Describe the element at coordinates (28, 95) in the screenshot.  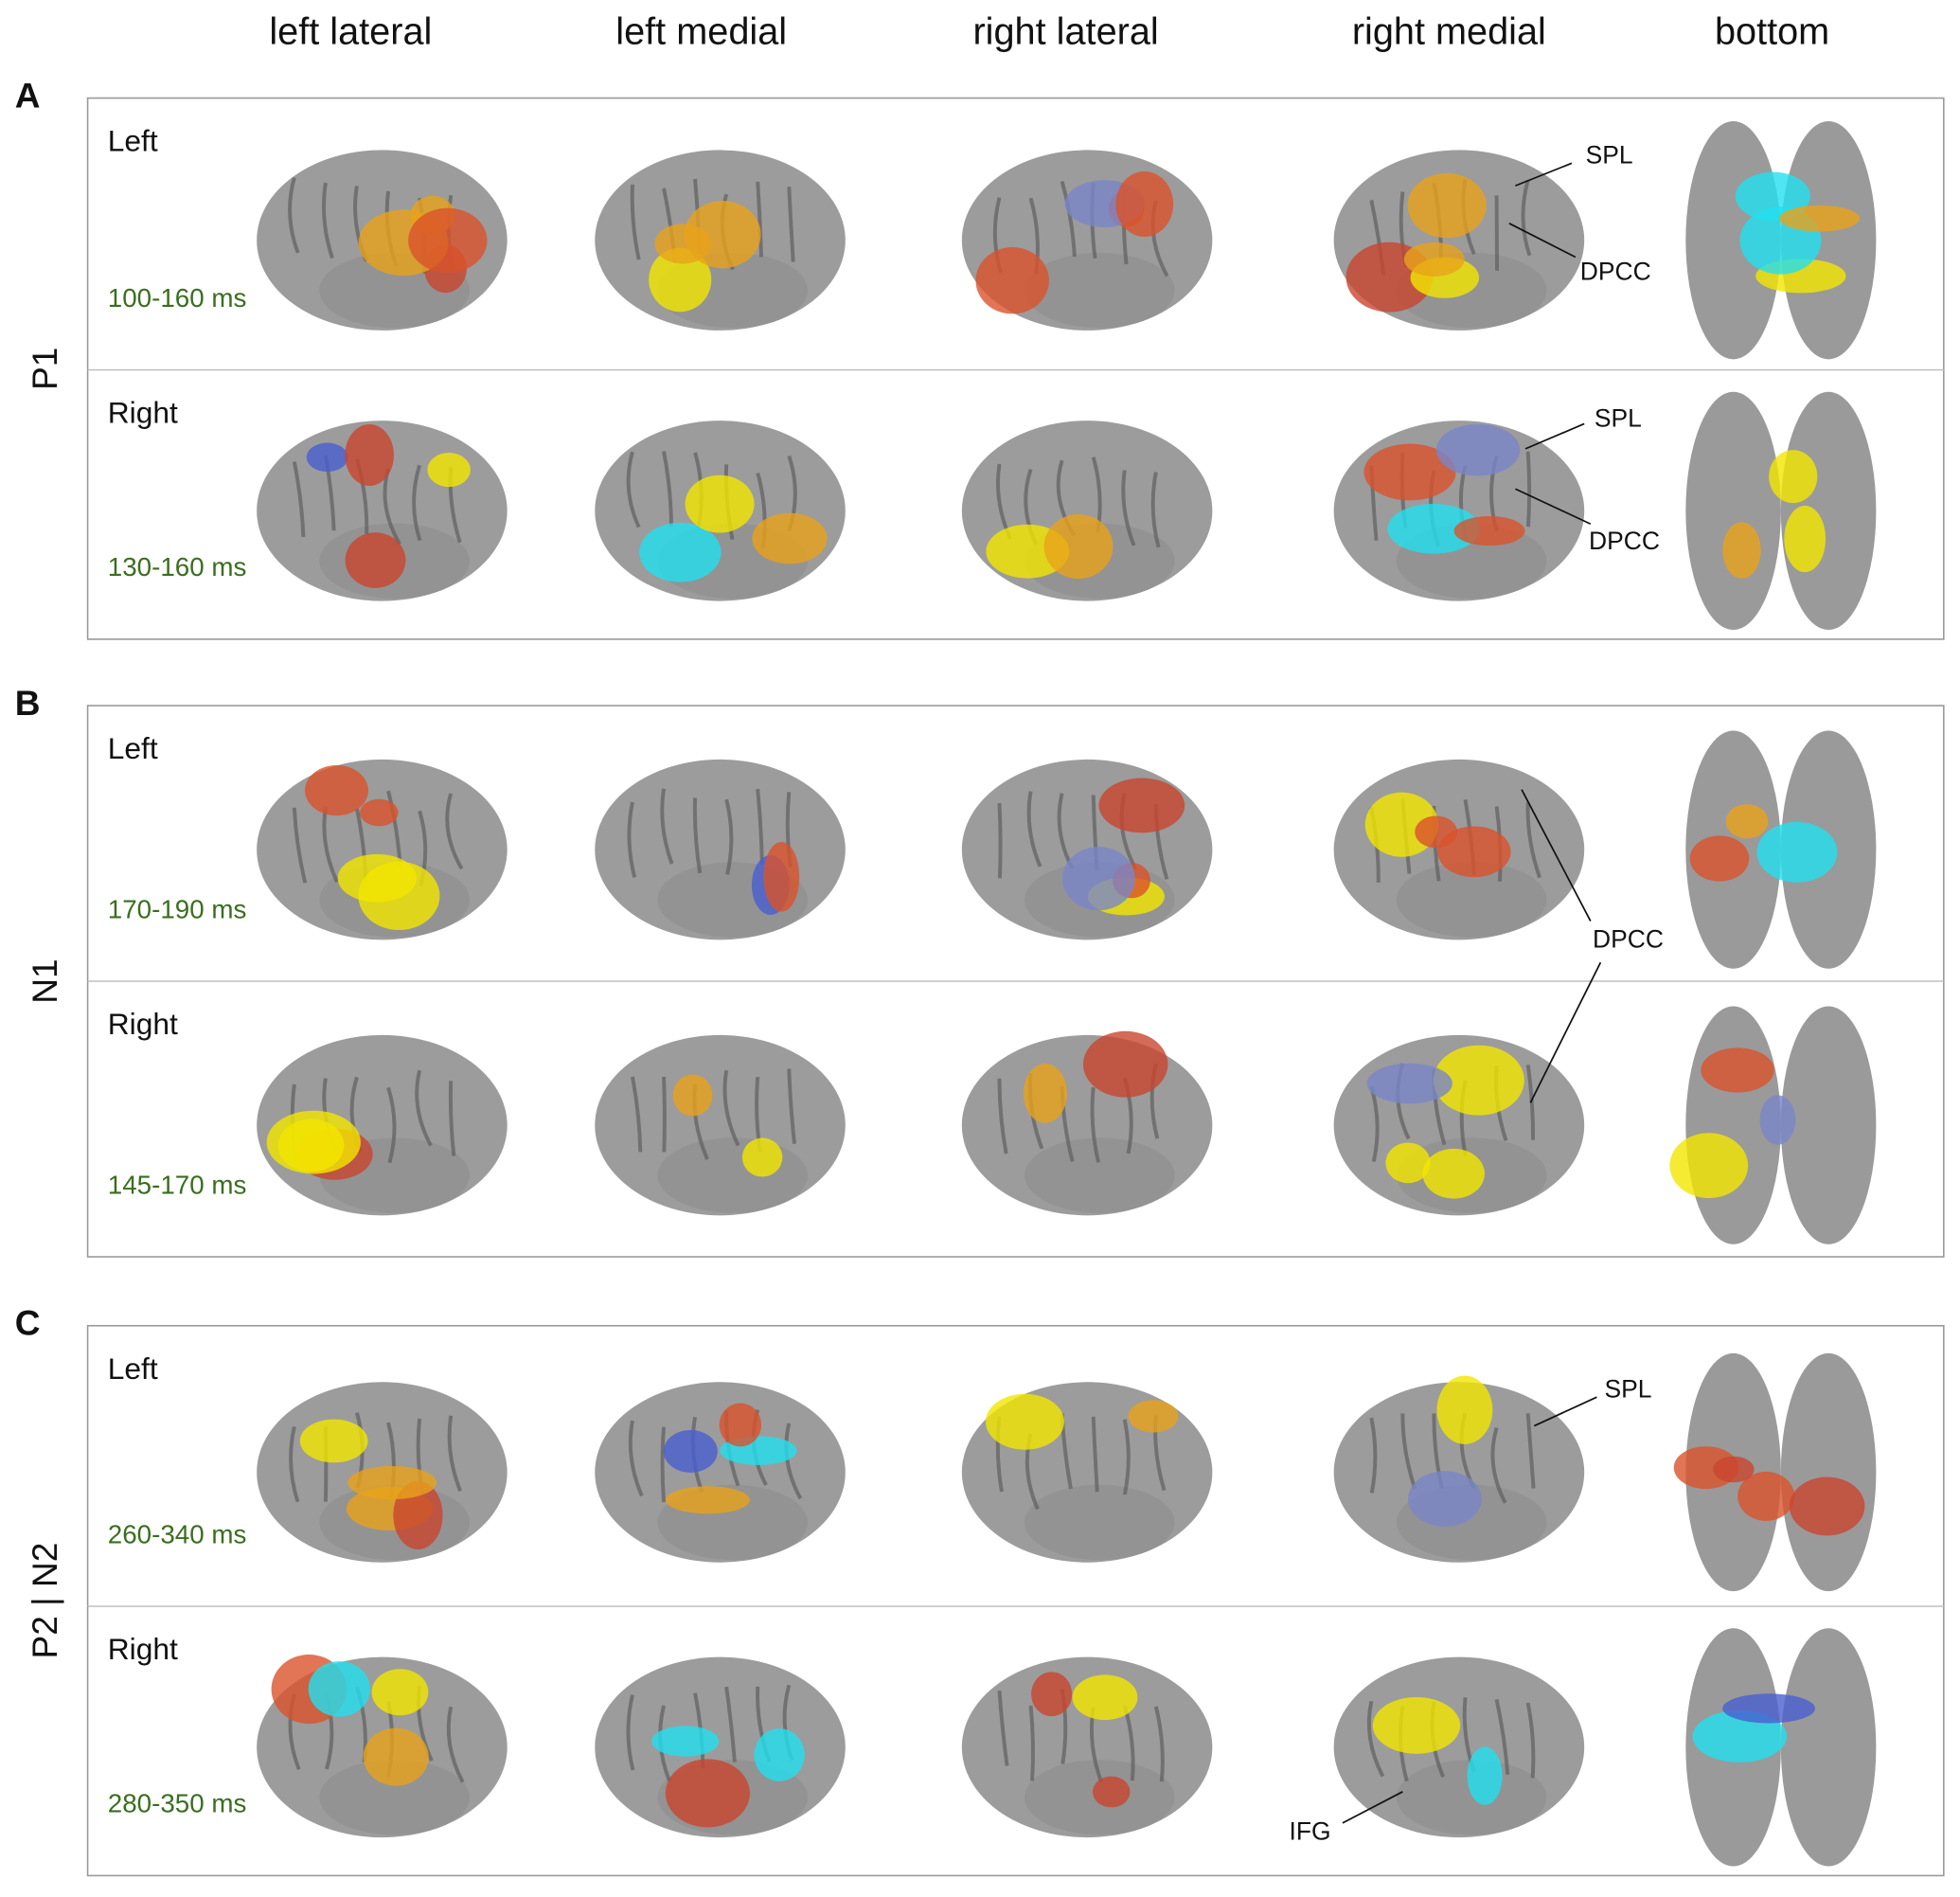
I see `panel-letter: A` at that location.